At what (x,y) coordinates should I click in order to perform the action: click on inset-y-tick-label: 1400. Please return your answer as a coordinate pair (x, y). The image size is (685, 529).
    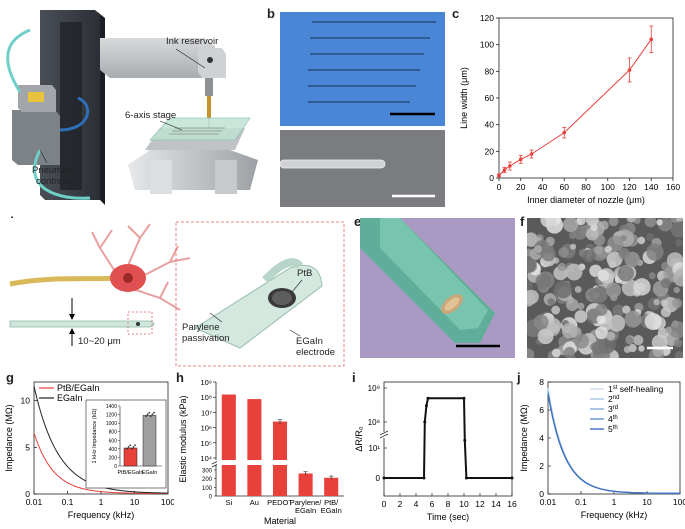
    Looking at the image, I should click on (111, 407).